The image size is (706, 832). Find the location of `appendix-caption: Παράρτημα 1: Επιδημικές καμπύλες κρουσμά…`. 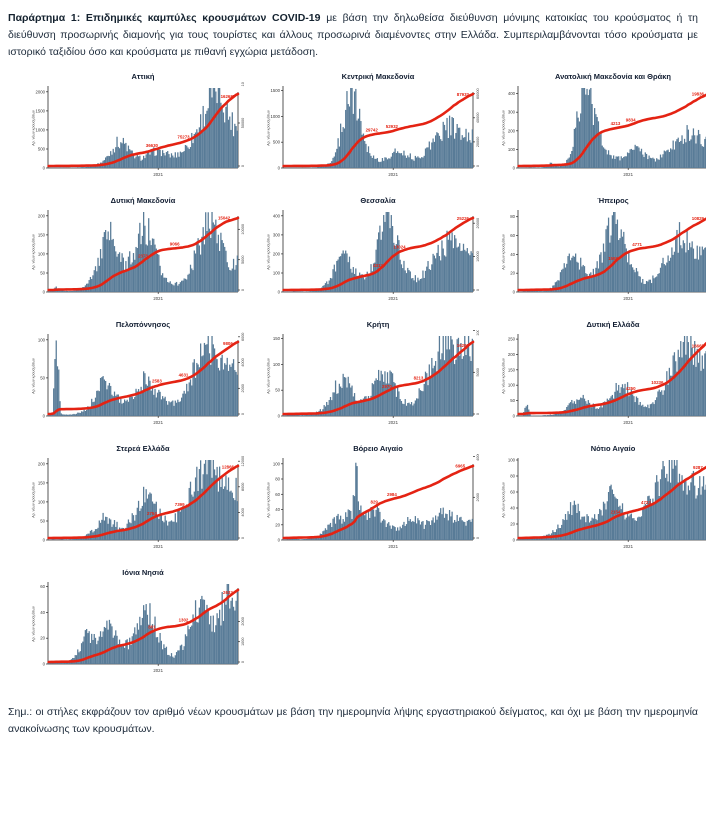

appendix-caption: Παράρτημα 1: Επιδημικές καμπύλες κρουσμά… is located at coordinates (353, 35).